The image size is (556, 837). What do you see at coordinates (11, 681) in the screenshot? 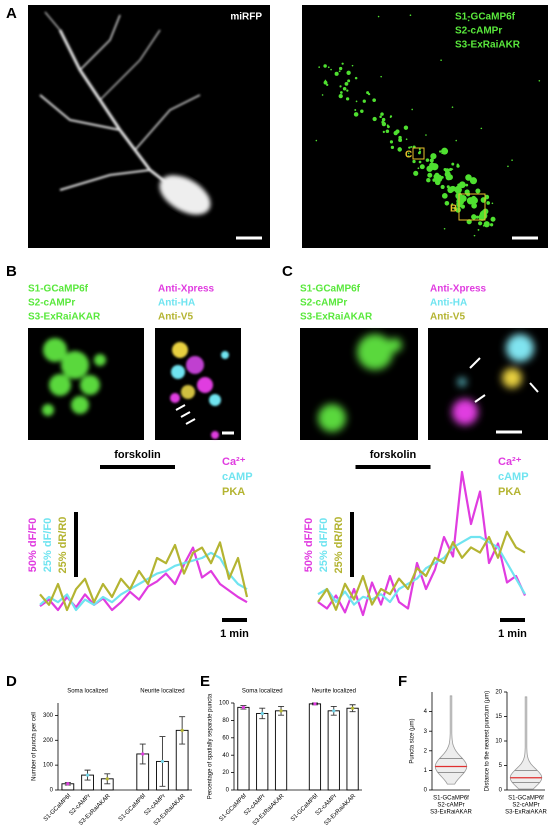
I see `panel-letter: D` at bounding box center [11, 681].